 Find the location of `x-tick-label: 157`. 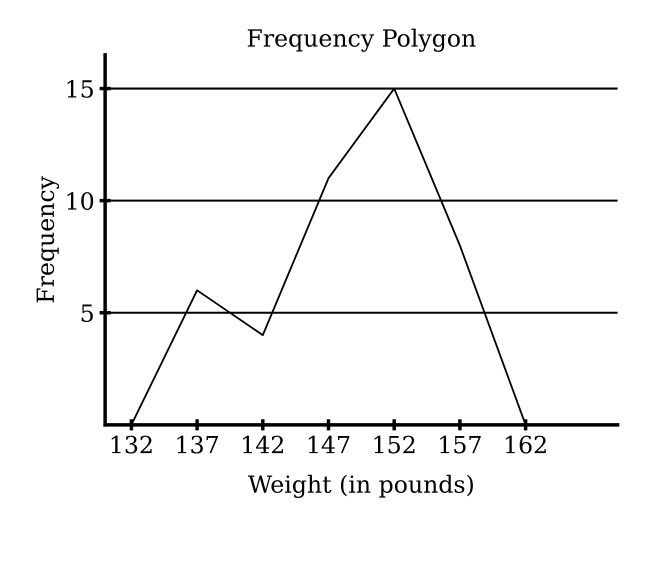

x-tick-label: 157 is located at coordinates (460, 445).